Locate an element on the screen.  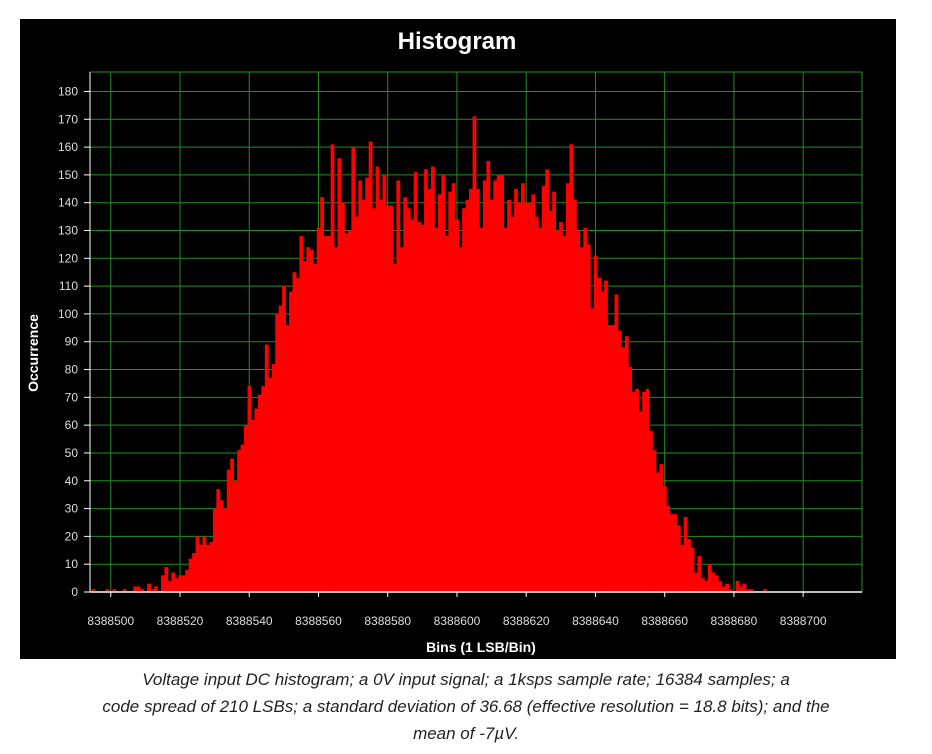
y-tick-label: 110 is located at coordinates (68, 286).